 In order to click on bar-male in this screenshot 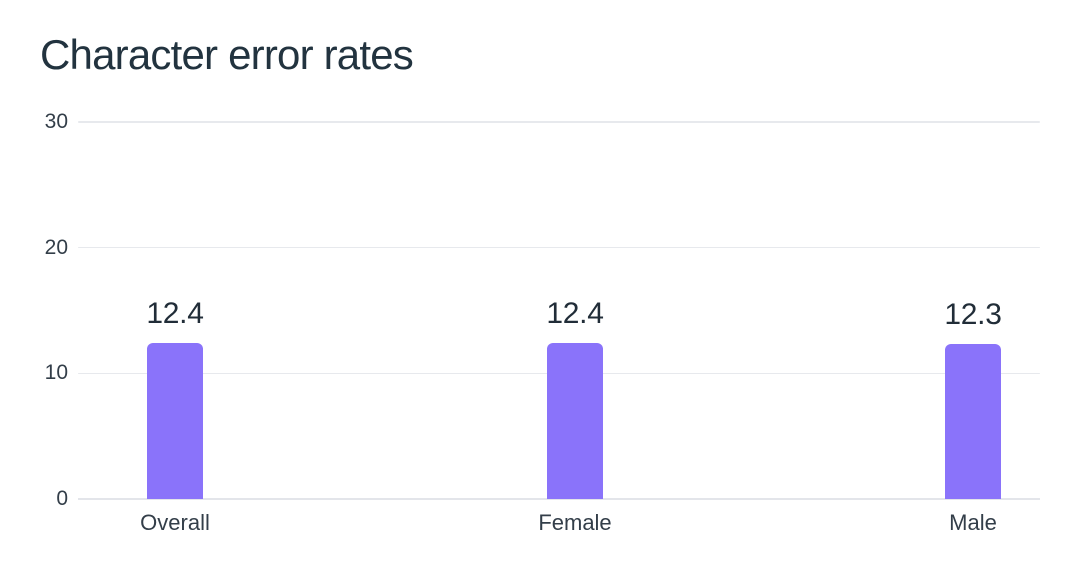, I will do `click(973, 421)`.